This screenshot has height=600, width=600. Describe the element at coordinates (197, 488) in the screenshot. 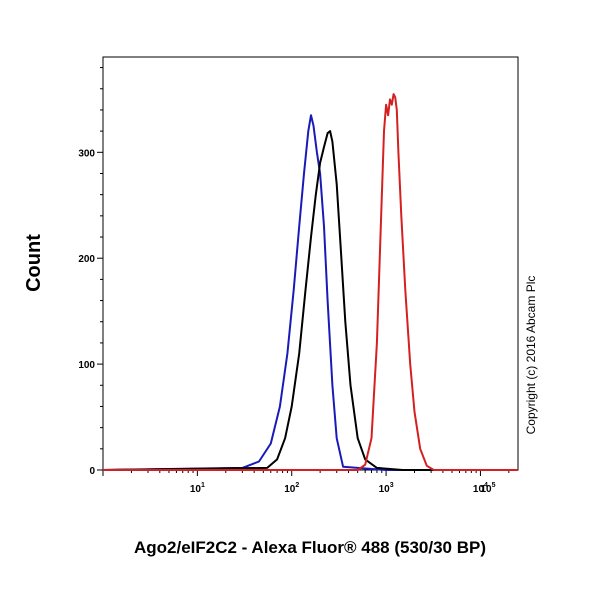

I see `x-tick-label: 10¹` at that location.